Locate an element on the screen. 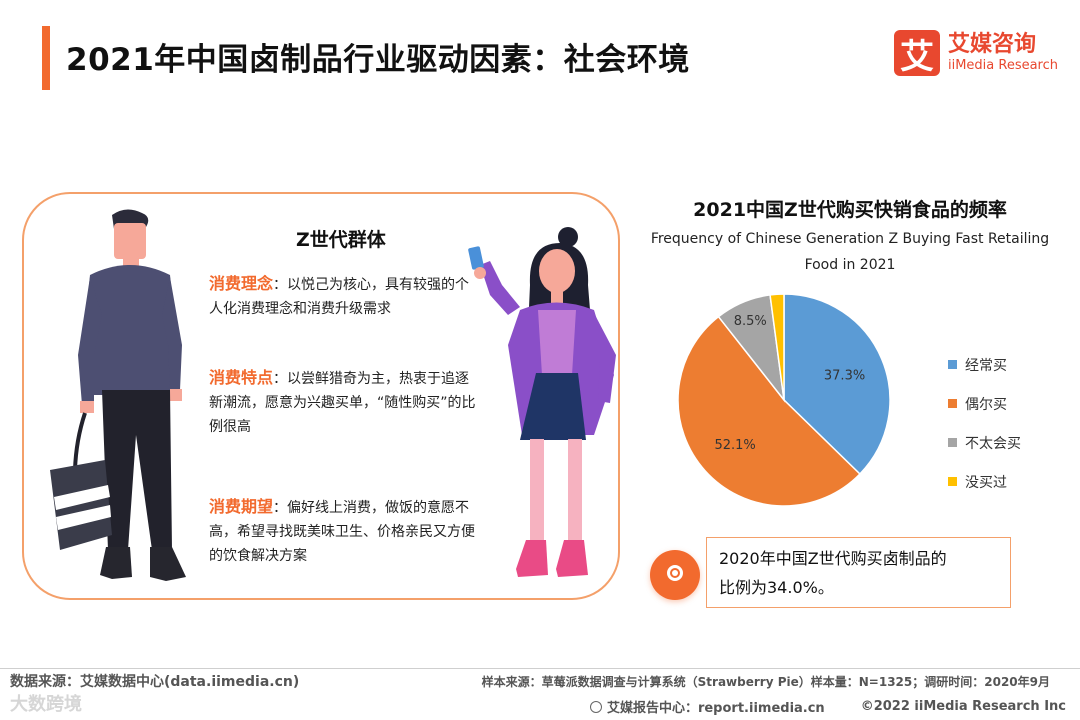 Image resolution: width=1080 pixels, height=720 pixels. consumption-concept-item: 消费理念：以悦己为核心，具有较强的个人化消费理念和消费升级需求 is located at coordinates (345, 296).